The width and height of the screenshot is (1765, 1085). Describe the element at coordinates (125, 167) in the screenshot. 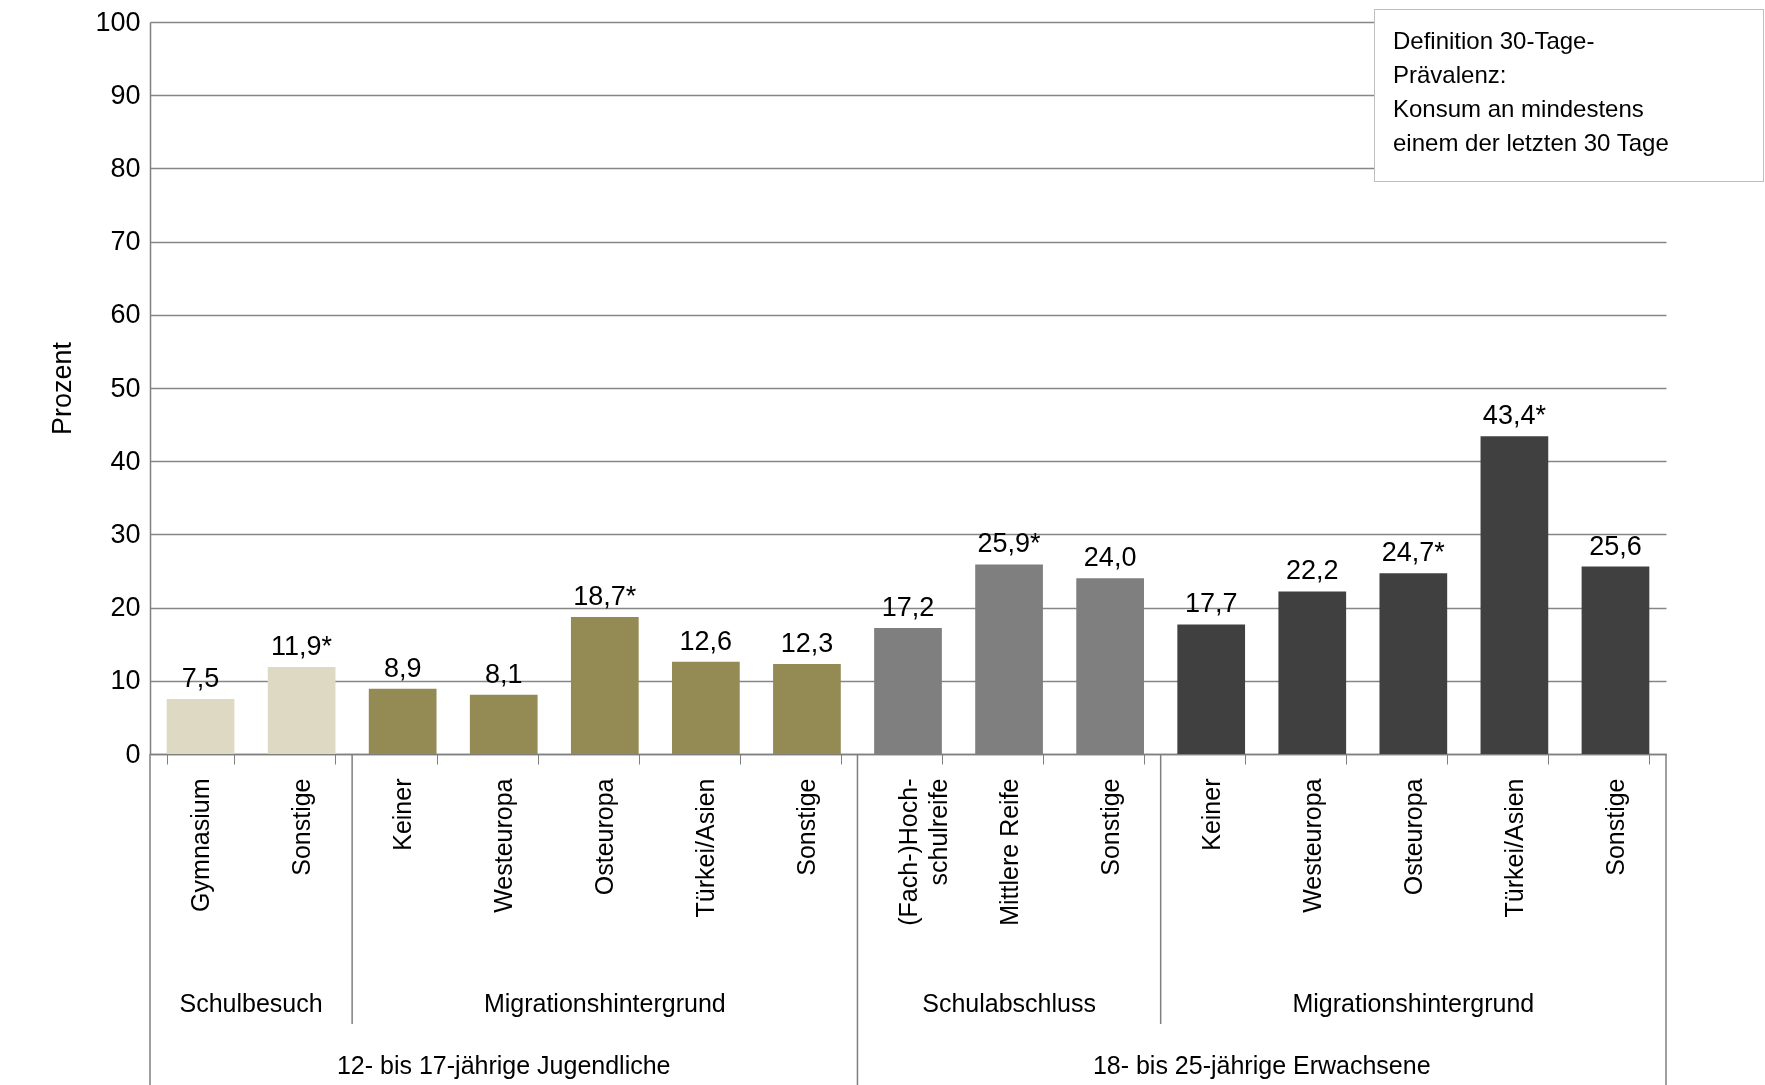

I see `y-tick-label: 80` at that location.